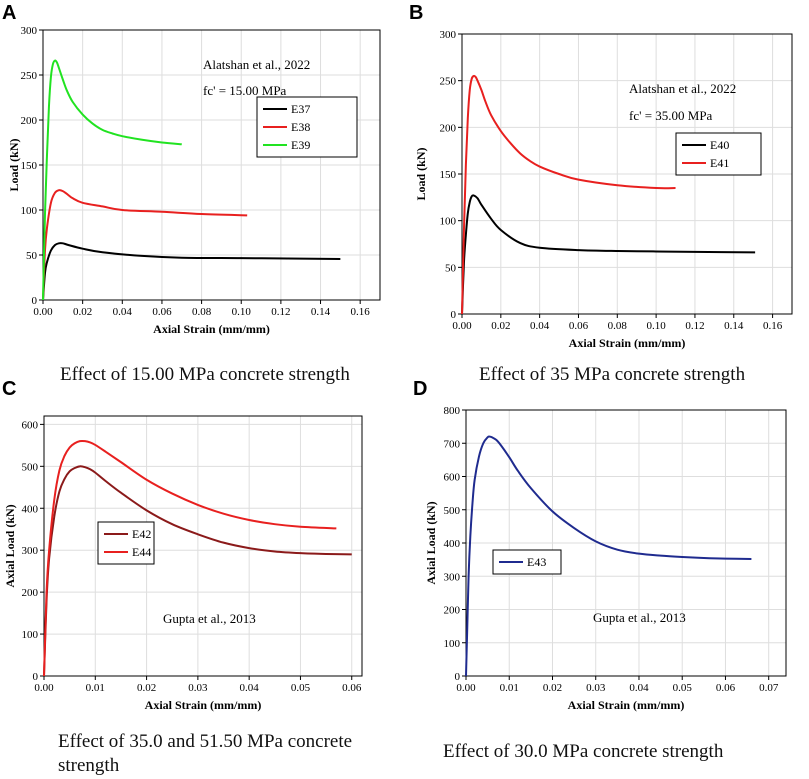 The width and height of the screenshot is (809, 779). I want to click on annotation-text: fc' = 35.00 MPa, so click(671, 115).